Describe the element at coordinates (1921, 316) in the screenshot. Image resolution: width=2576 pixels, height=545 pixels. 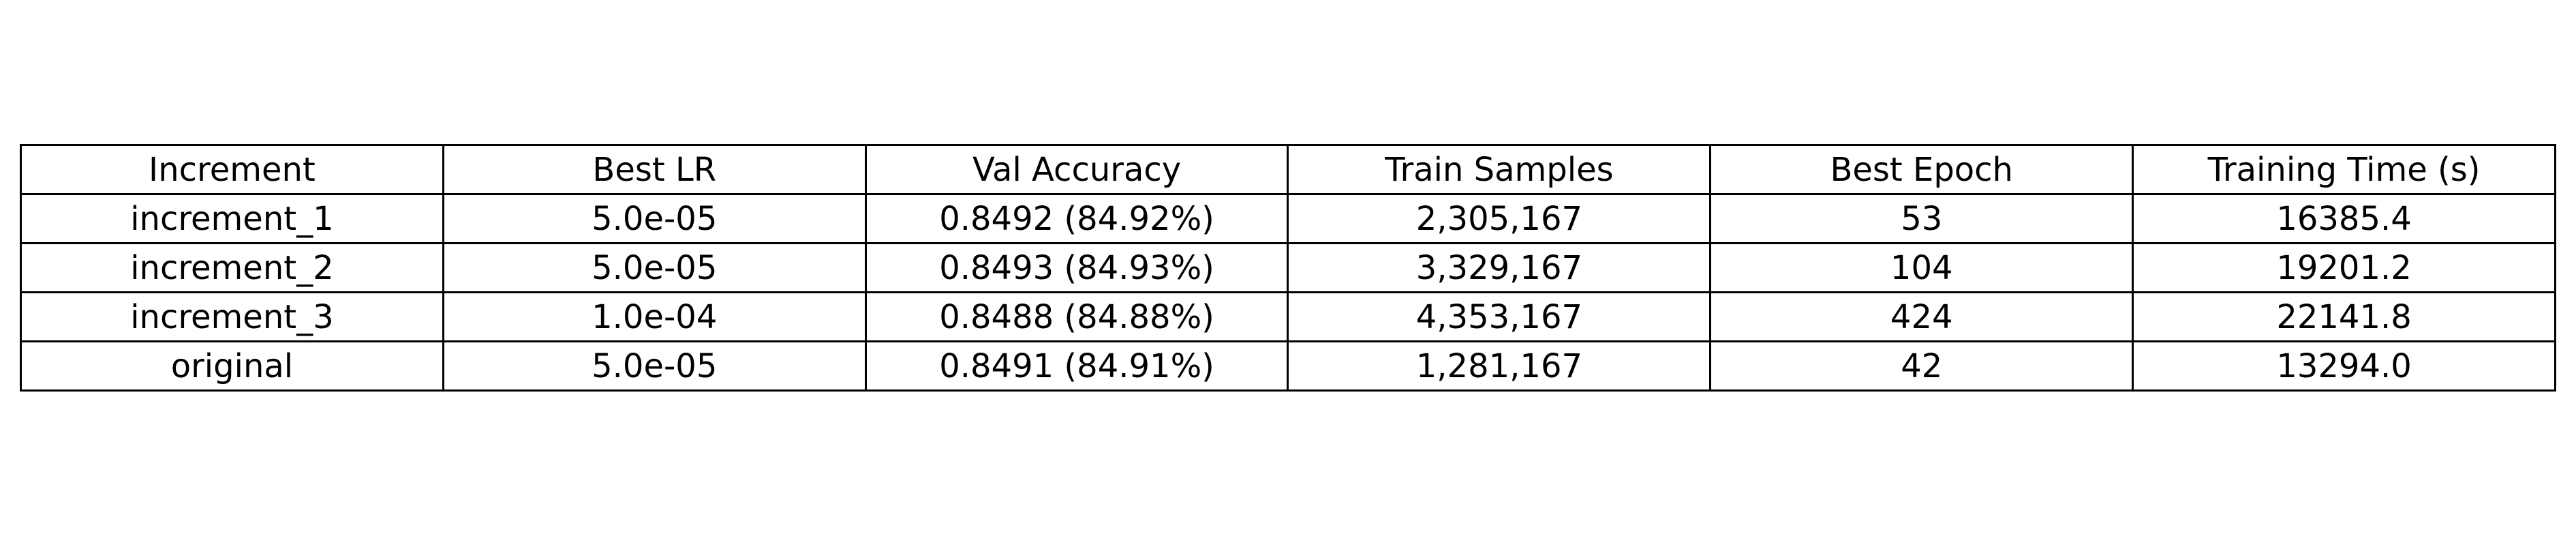
I see `table-cell: 424` at that location.